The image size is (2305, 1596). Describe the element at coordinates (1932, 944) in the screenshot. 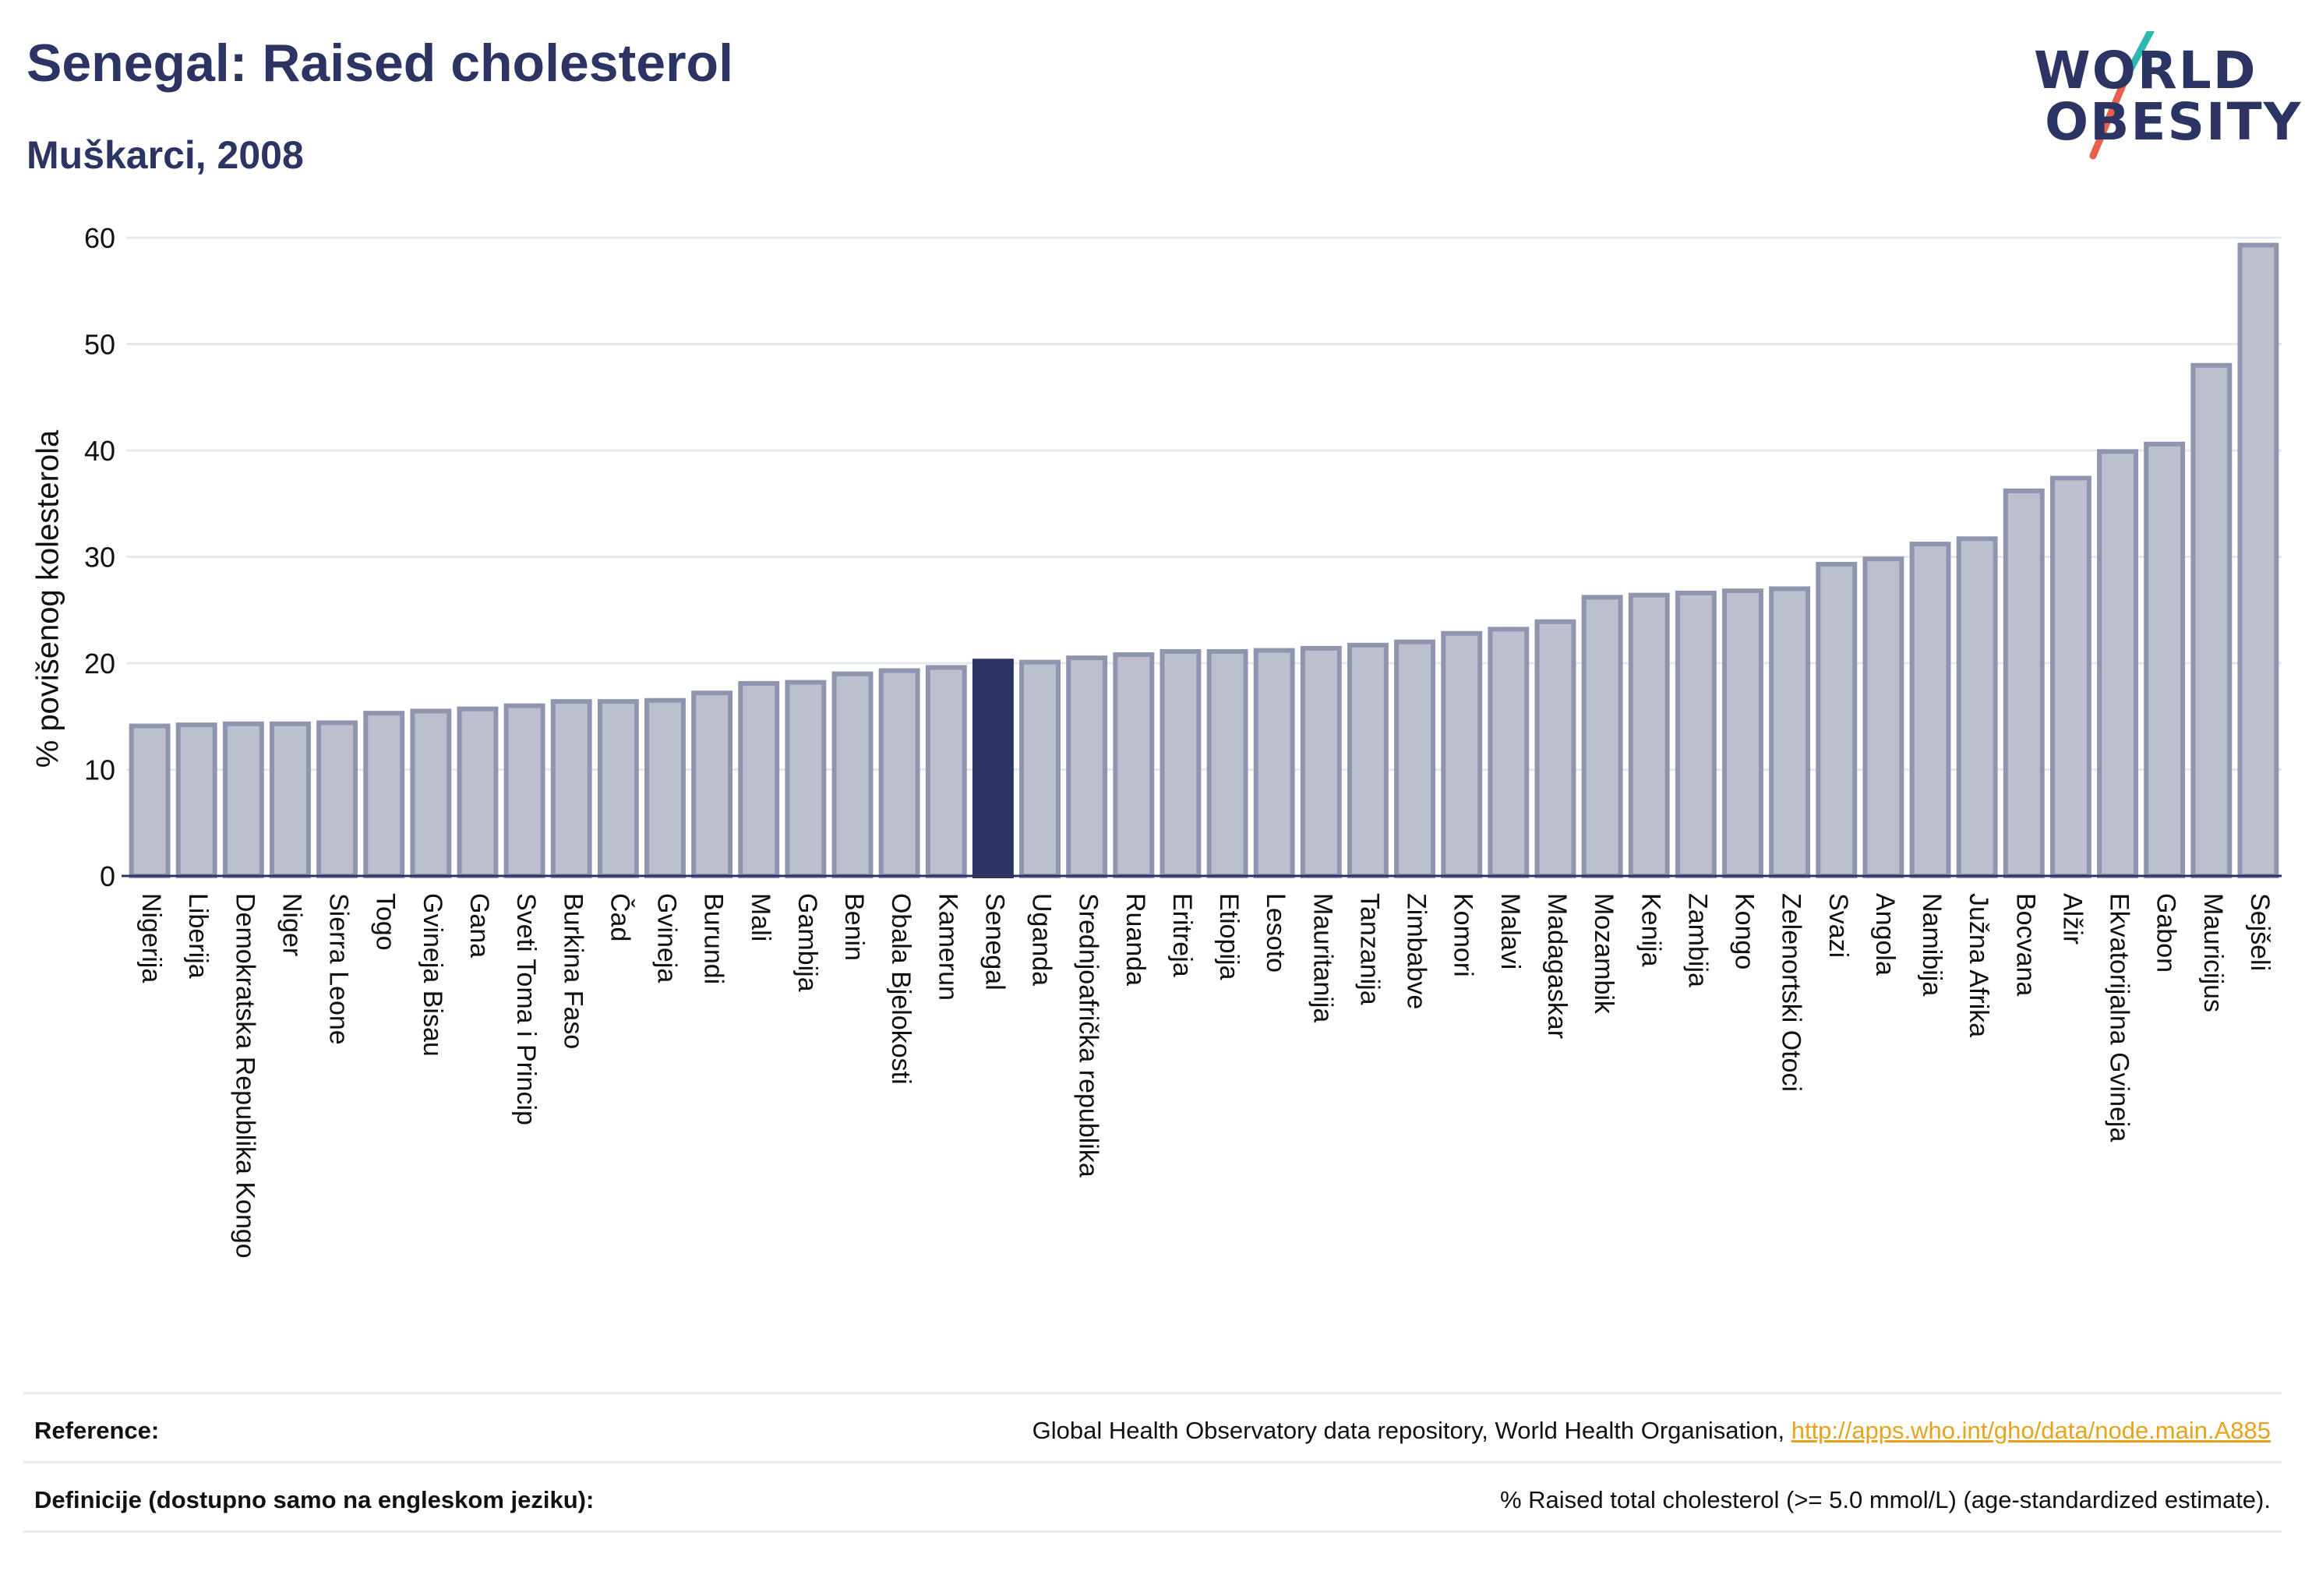

I see `x-tick-label: Namibija` at that location.